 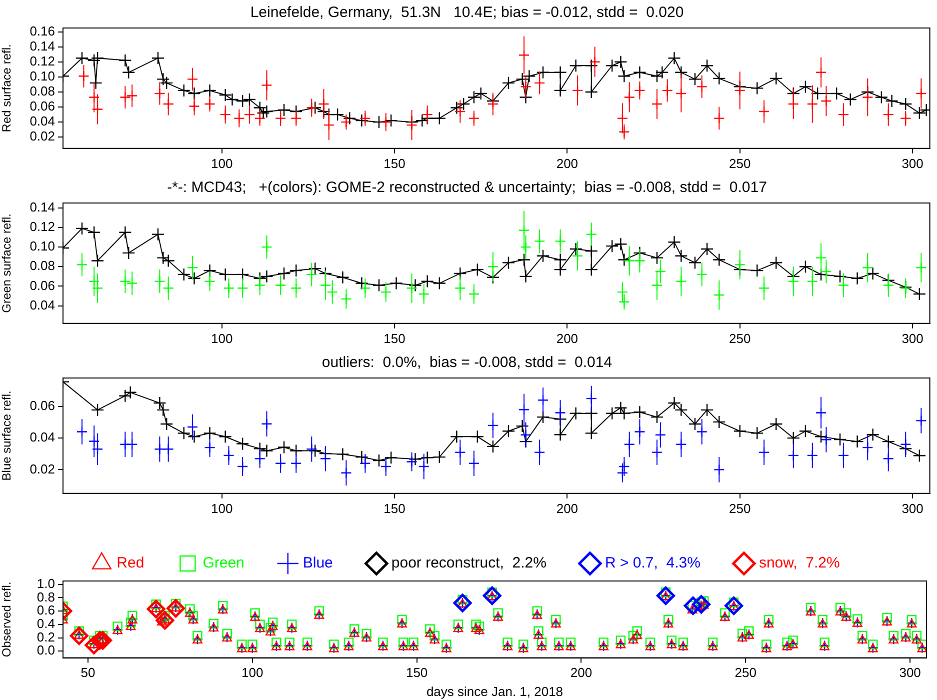 I want to click on legend-label: snow, 7.2%, so click(x=799, y=563).